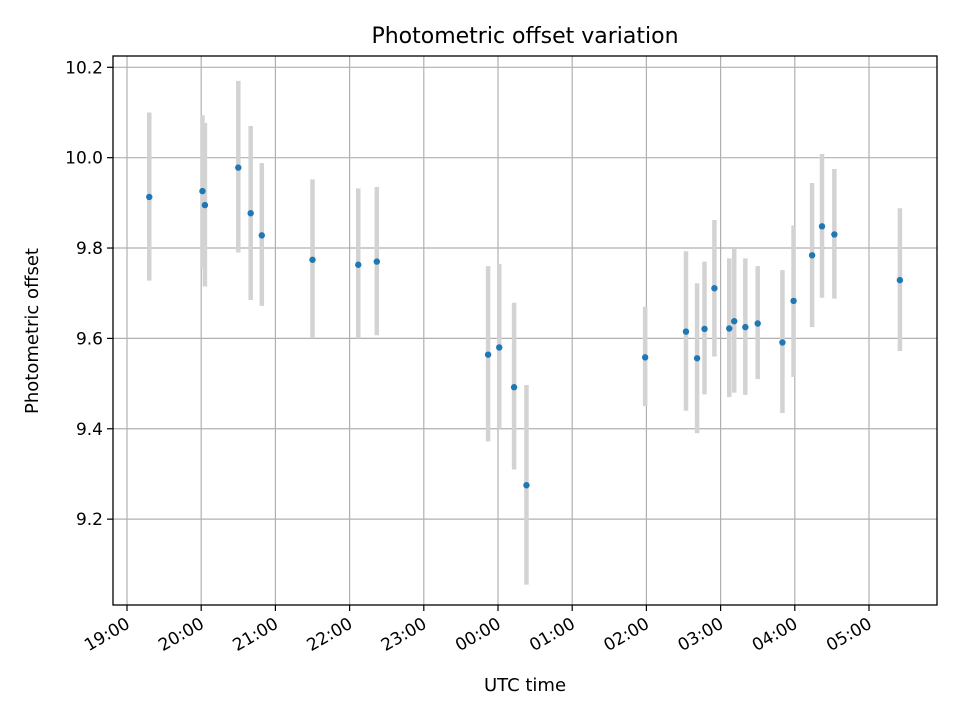  Describe the element at coordinates (89, 430) in the screenshot. I see `y-tick-label: 9.4` at that location.